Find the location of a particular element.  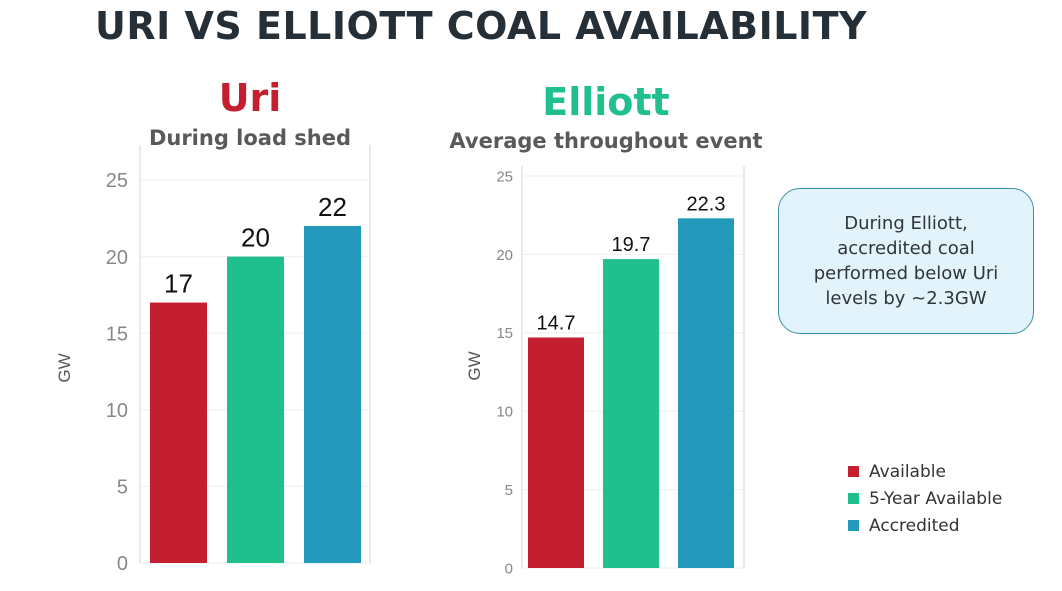

legend-label: Accredited is located at coordinates (914, 525).